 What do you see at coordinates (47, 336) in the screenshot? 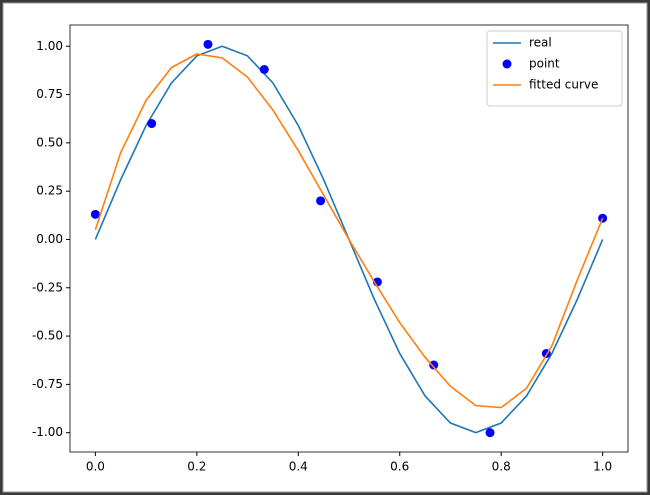
I see `y-tick-label: -0.50` at bounding box center [47, 336].